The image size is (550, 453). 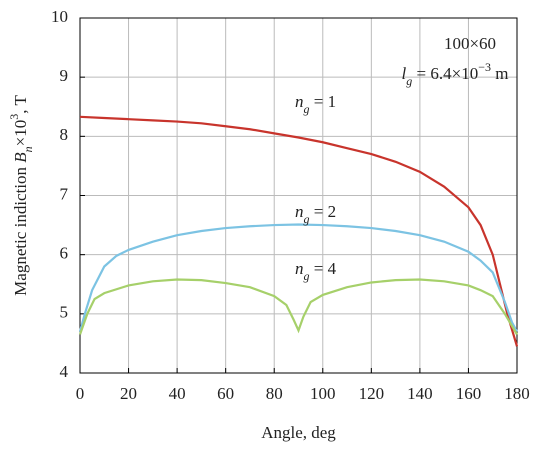 I want to click on text-part: B, so click(x=20, y=157).